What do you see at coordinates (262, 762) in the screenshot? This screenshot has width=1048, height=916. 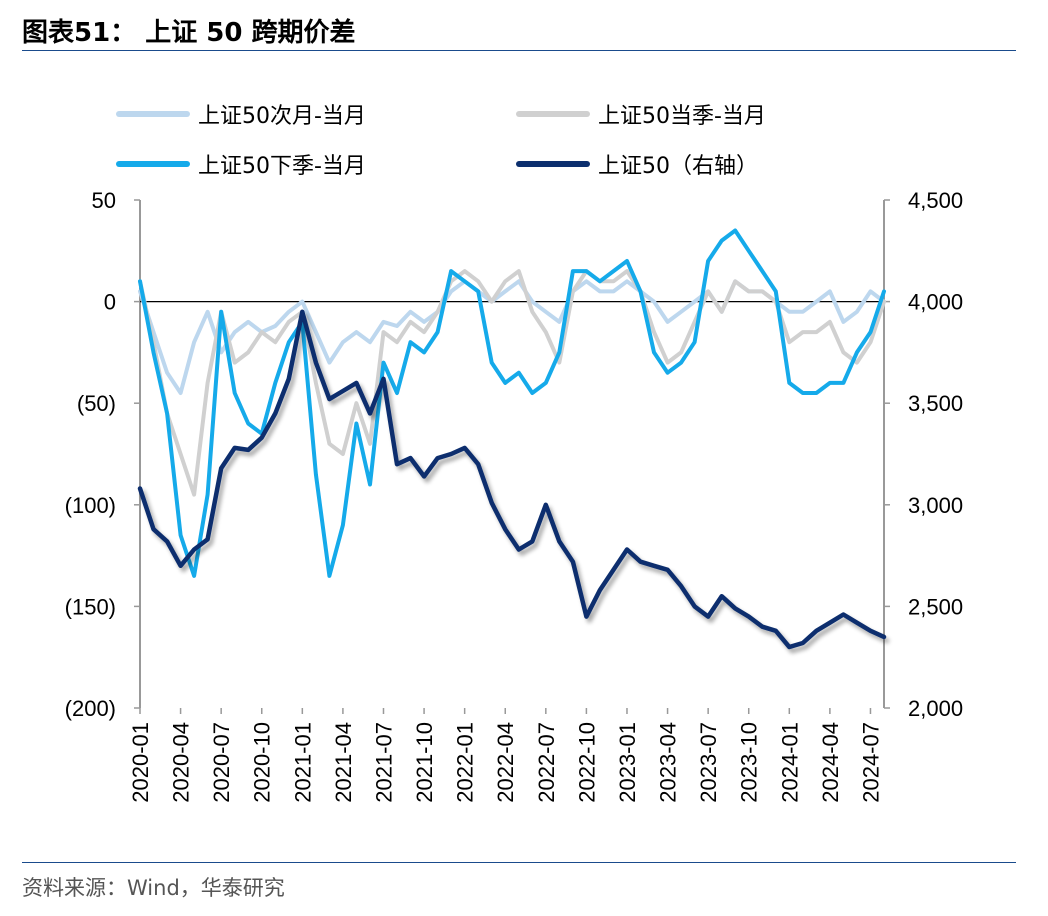 I see `x-tick-label: 2020-10` at bounding box center [262, 762].